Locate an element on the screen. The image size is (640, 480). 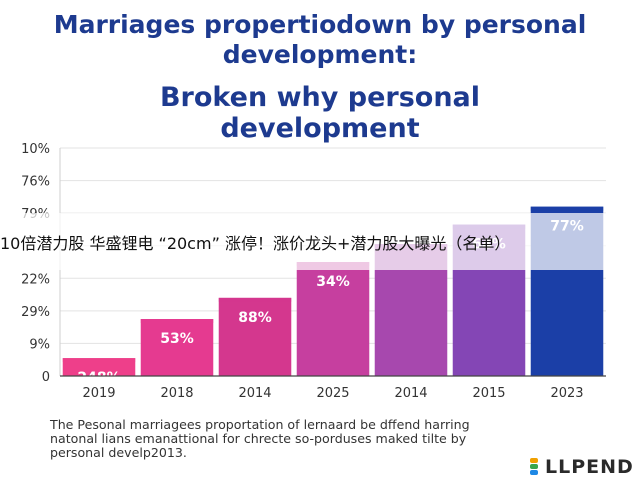
x-tick-label: 2018 is located at coordinates (176, 393).